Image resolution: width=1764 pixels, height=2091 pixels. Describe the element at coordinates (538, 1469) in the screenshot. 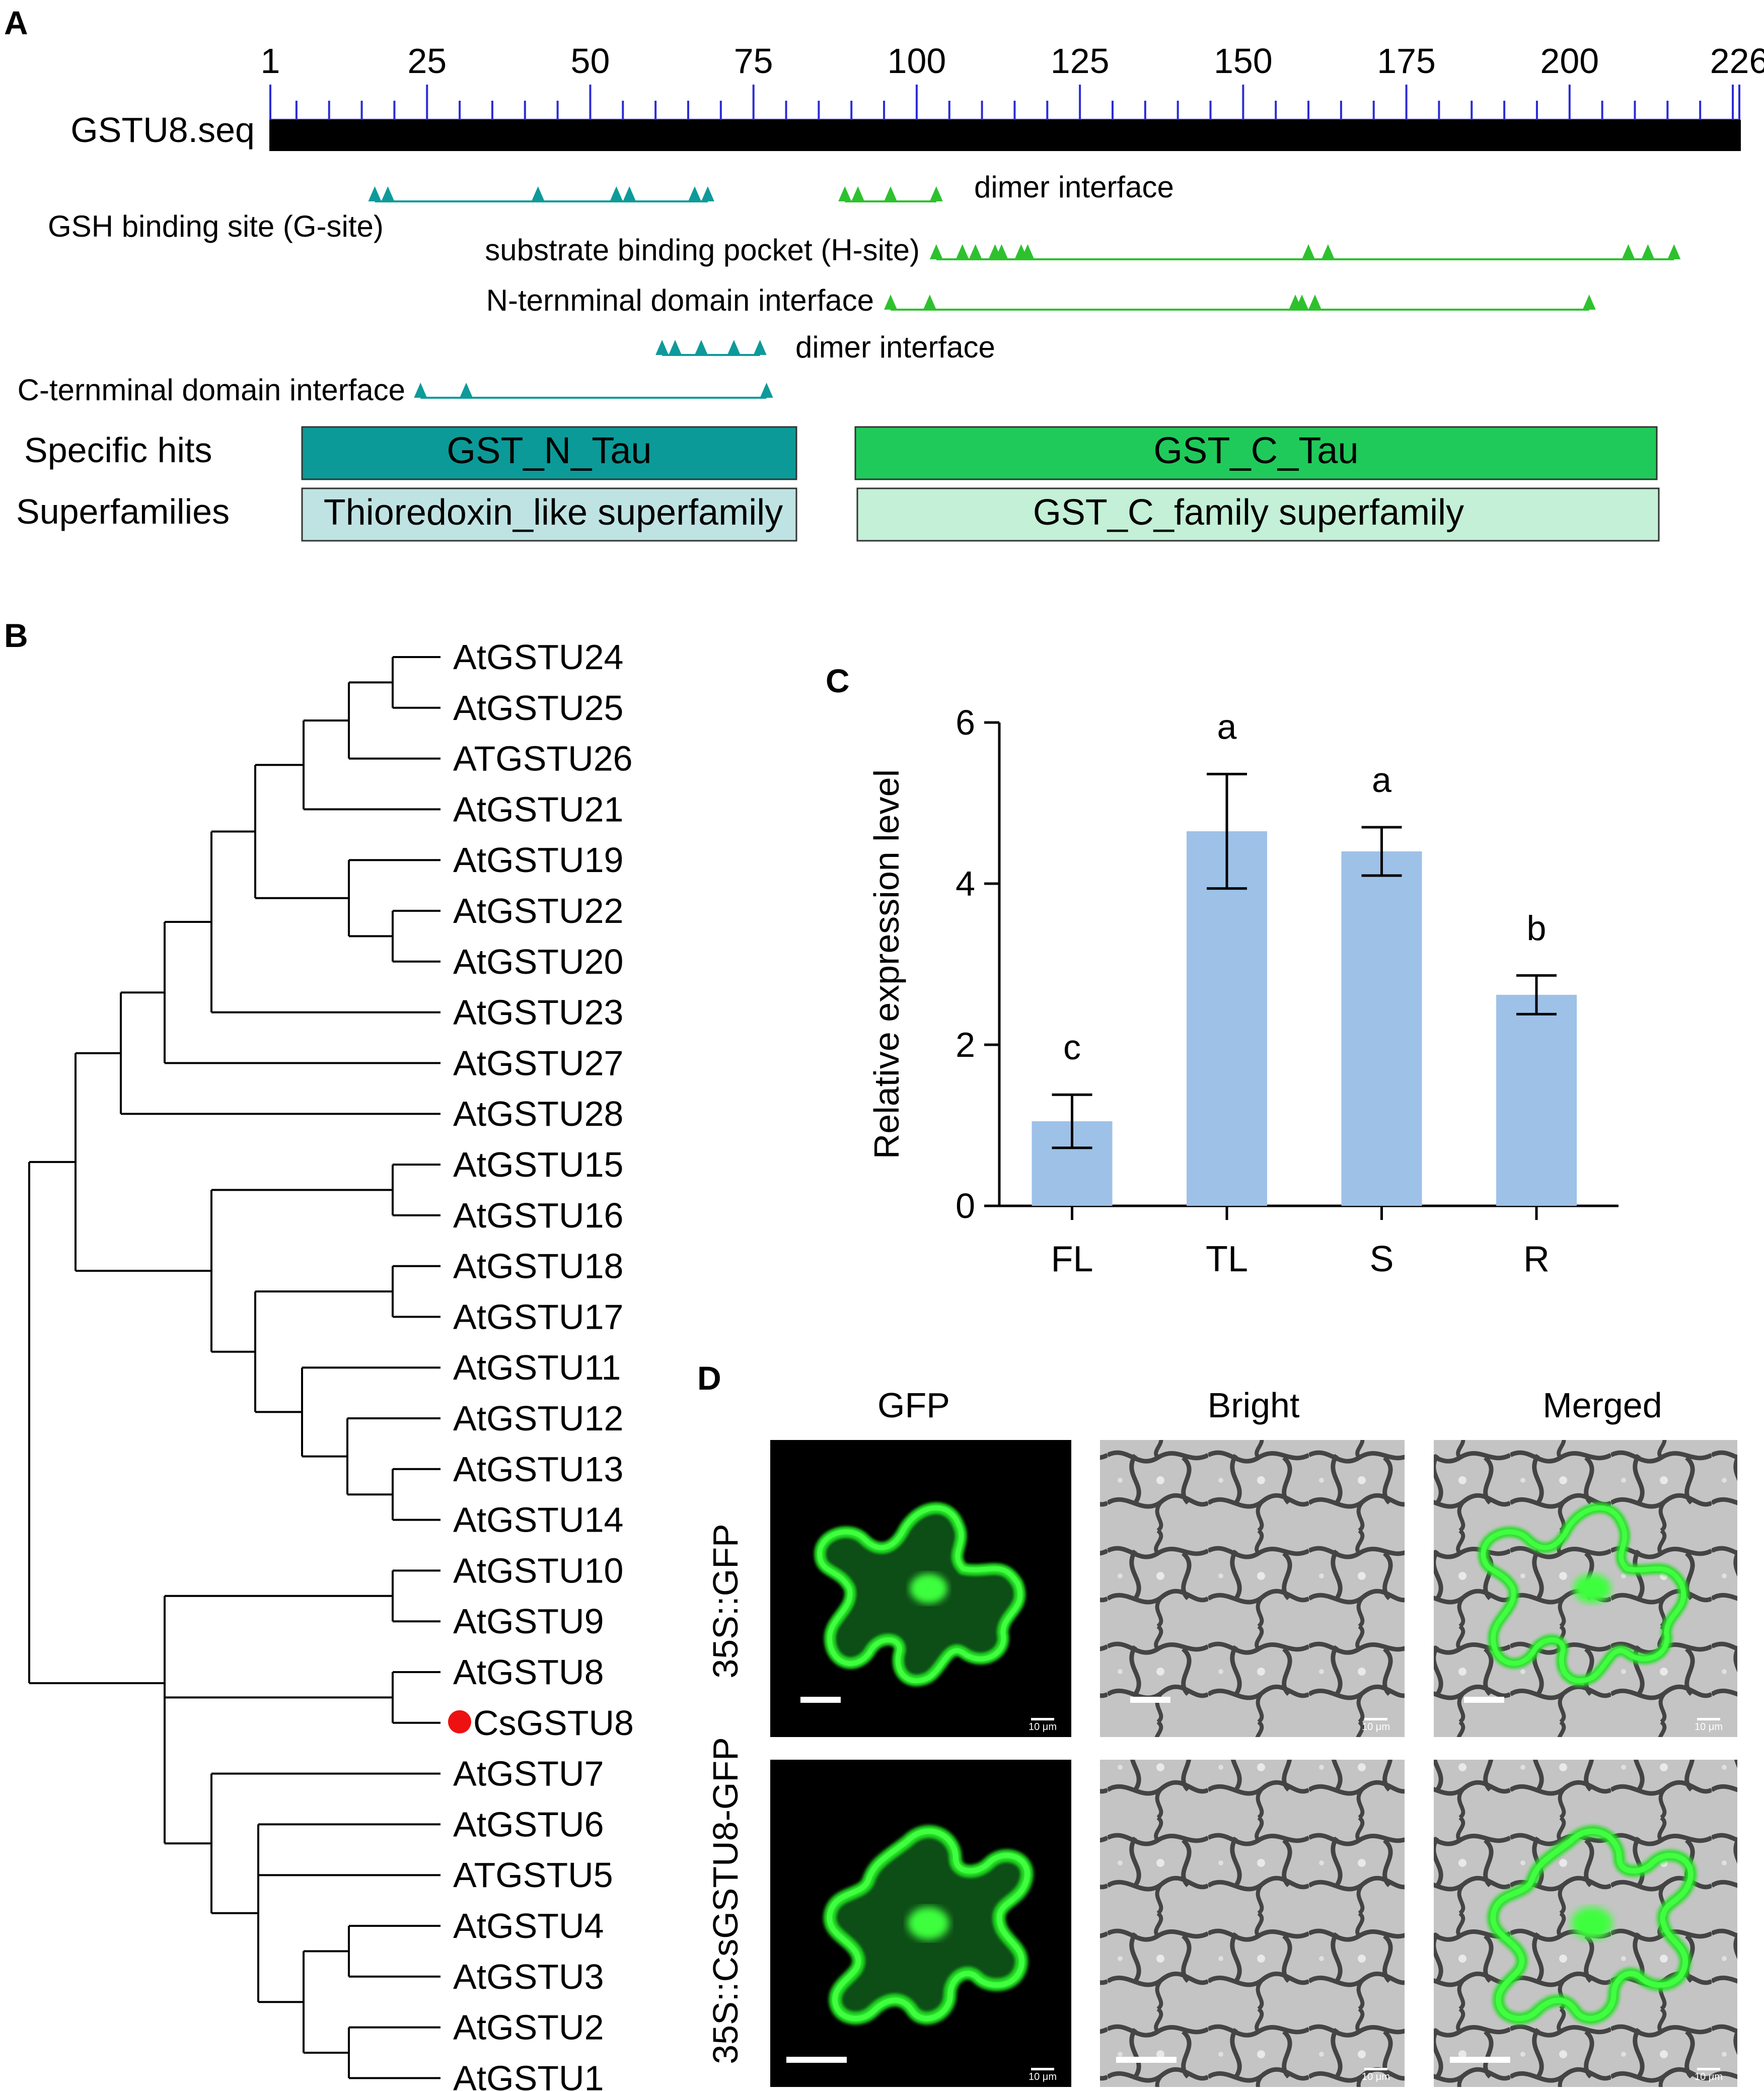

I see `tree-leaf-label: AtGSTU13` at that location.